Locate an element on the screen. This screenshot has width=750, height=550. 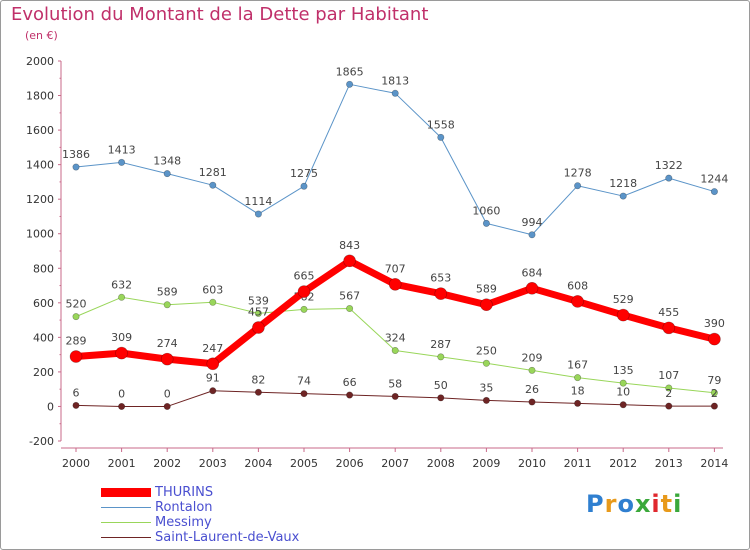
y-tick-label: 600 is located at coordinates (43, 303).